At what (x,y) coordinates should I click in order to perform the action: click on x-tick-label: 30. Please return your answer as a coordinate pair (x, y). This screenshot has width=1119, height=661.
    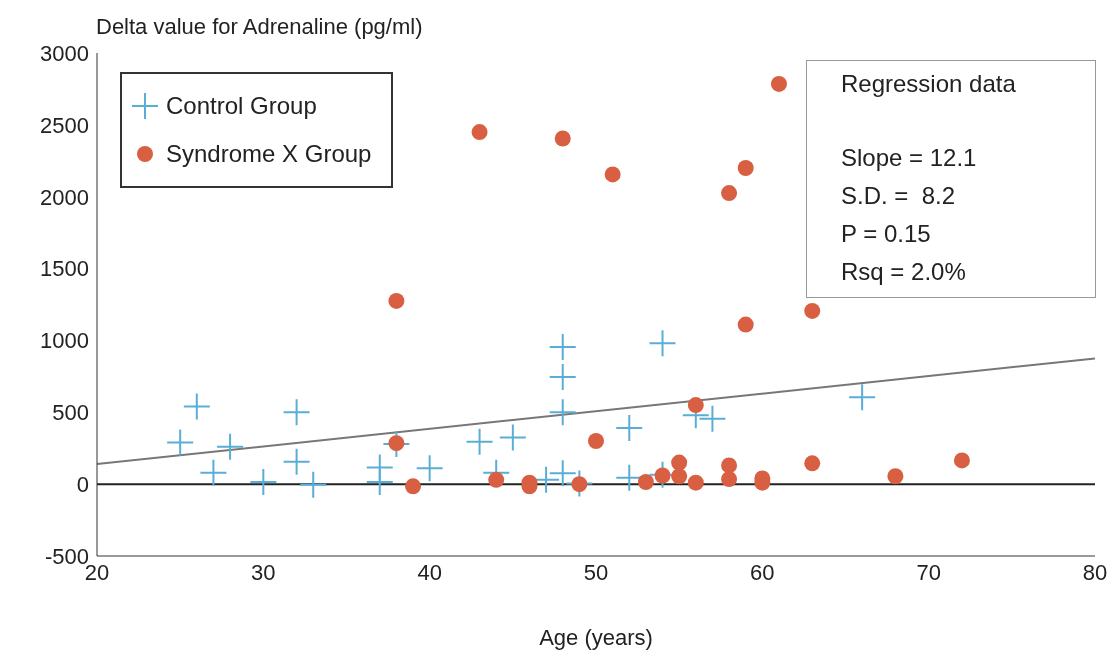
    Looking at the image, I should click on (263, 572).